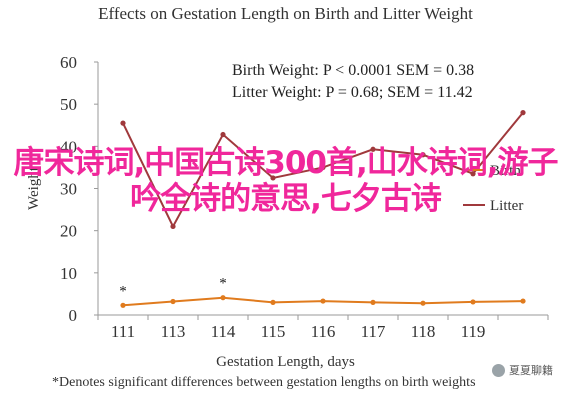 This screenshot has height=400, width=571. I want to click on y-tick-label: 0, so click(73, 315).